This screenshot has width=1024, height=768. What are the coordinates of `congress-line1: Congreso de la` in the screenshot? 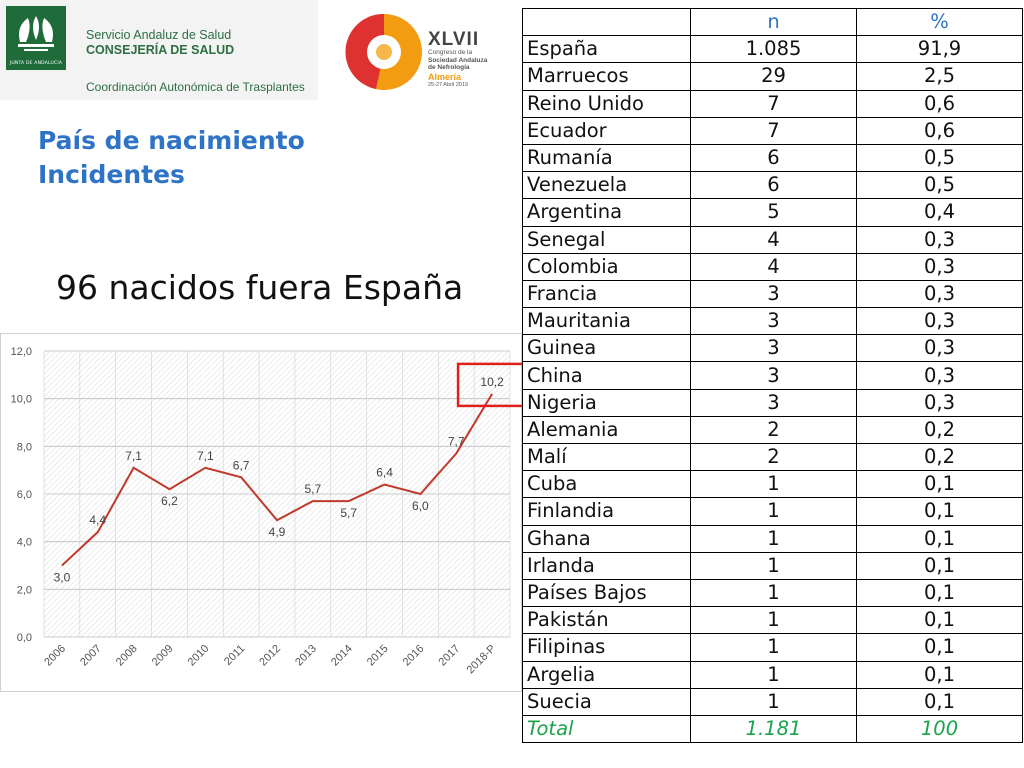 It's located at (450, 52).